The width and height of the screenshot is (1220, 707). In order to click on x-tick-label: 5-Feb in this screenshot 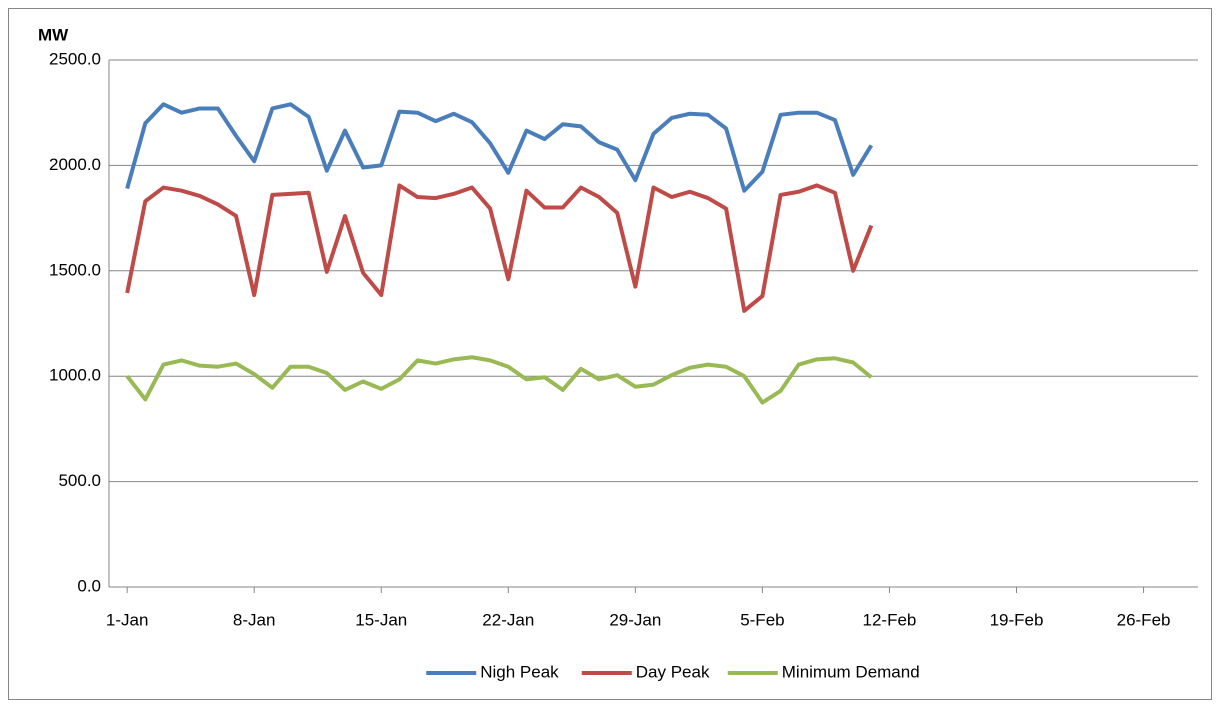, I will do `click(762, 619)`.